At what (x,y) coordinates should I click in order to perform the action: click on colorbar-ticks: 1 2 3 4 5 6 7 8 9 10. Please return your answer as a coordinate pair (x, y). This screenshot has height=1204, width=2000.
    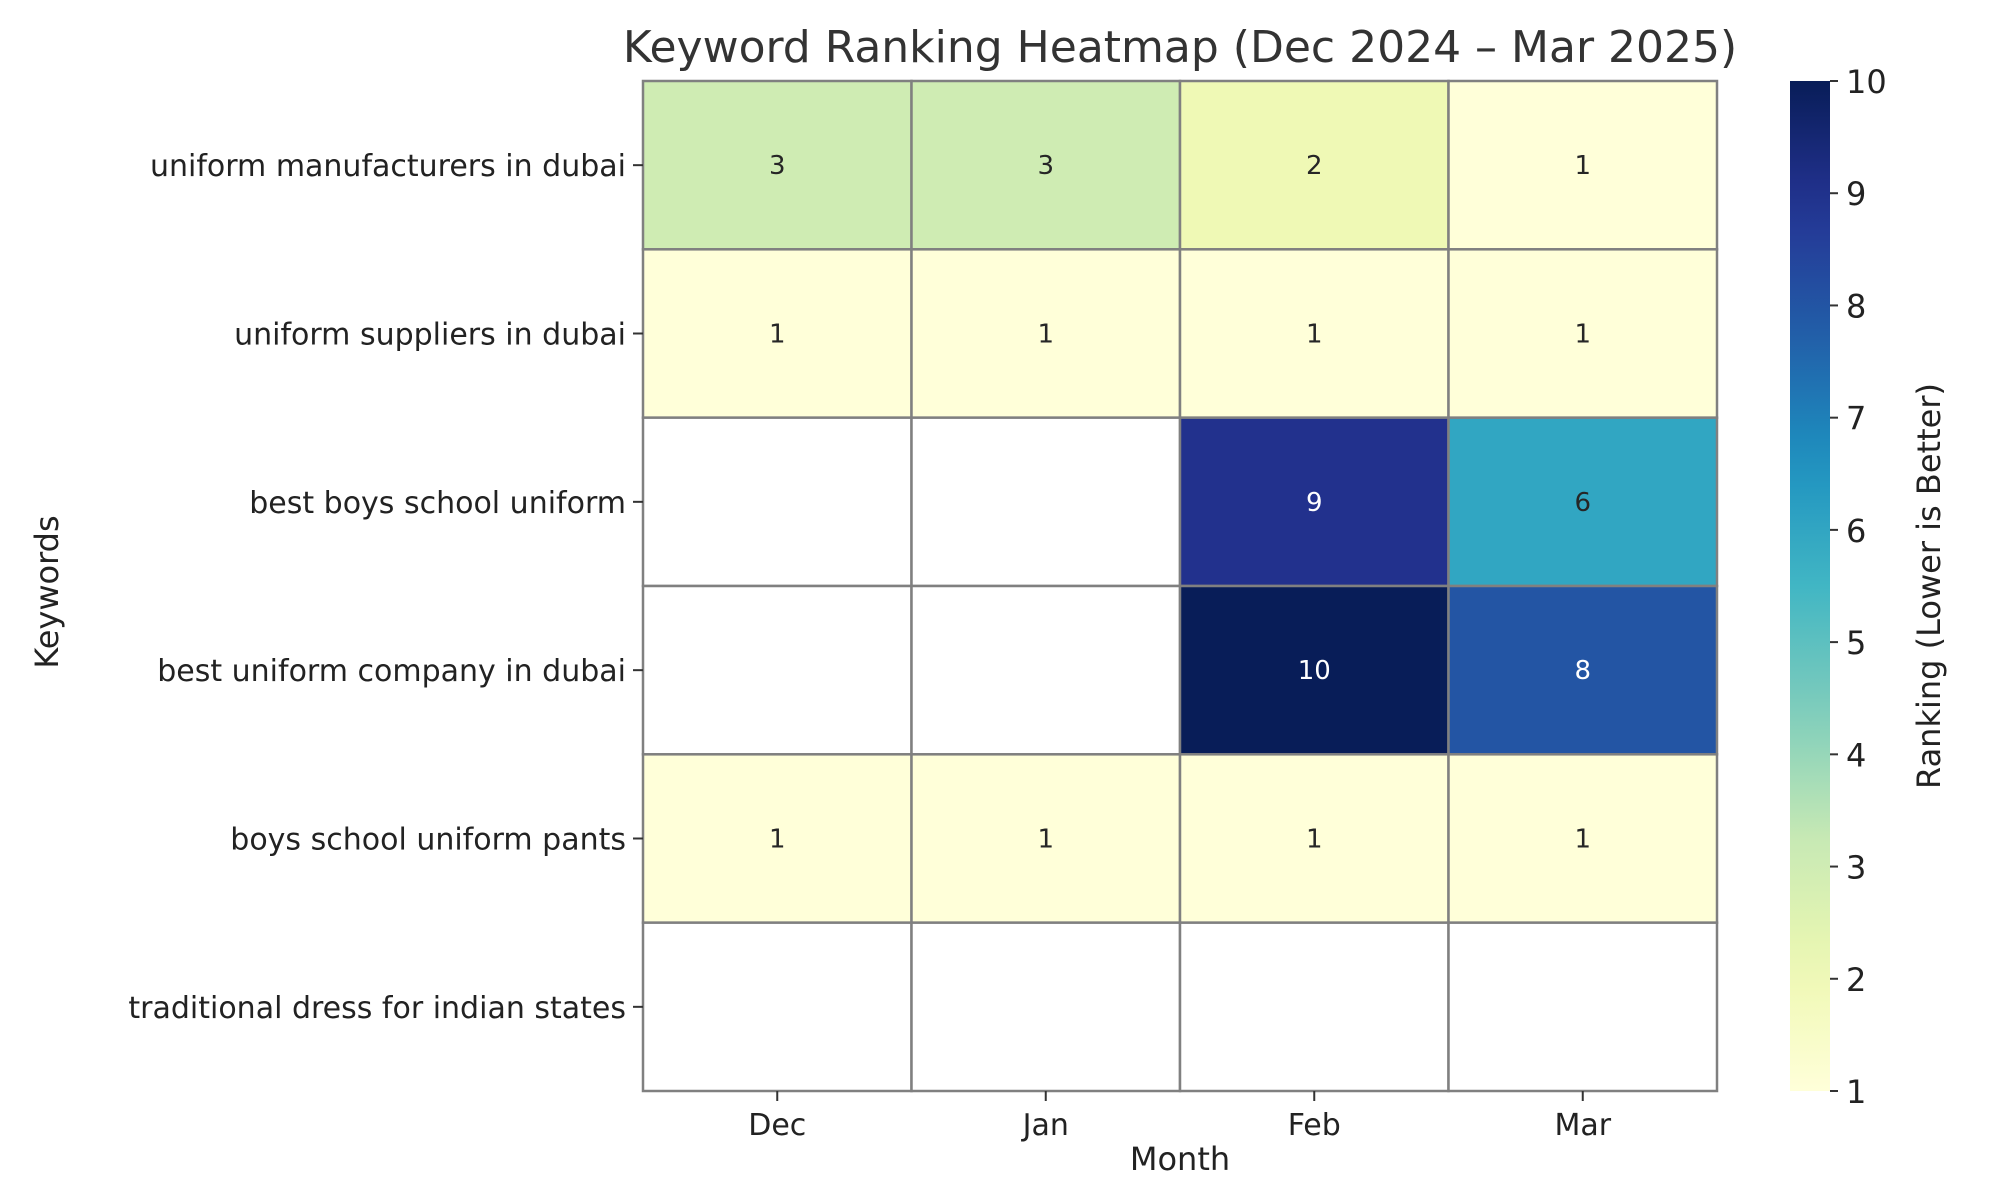
    Looking at the image, I should click on (1858, 587).